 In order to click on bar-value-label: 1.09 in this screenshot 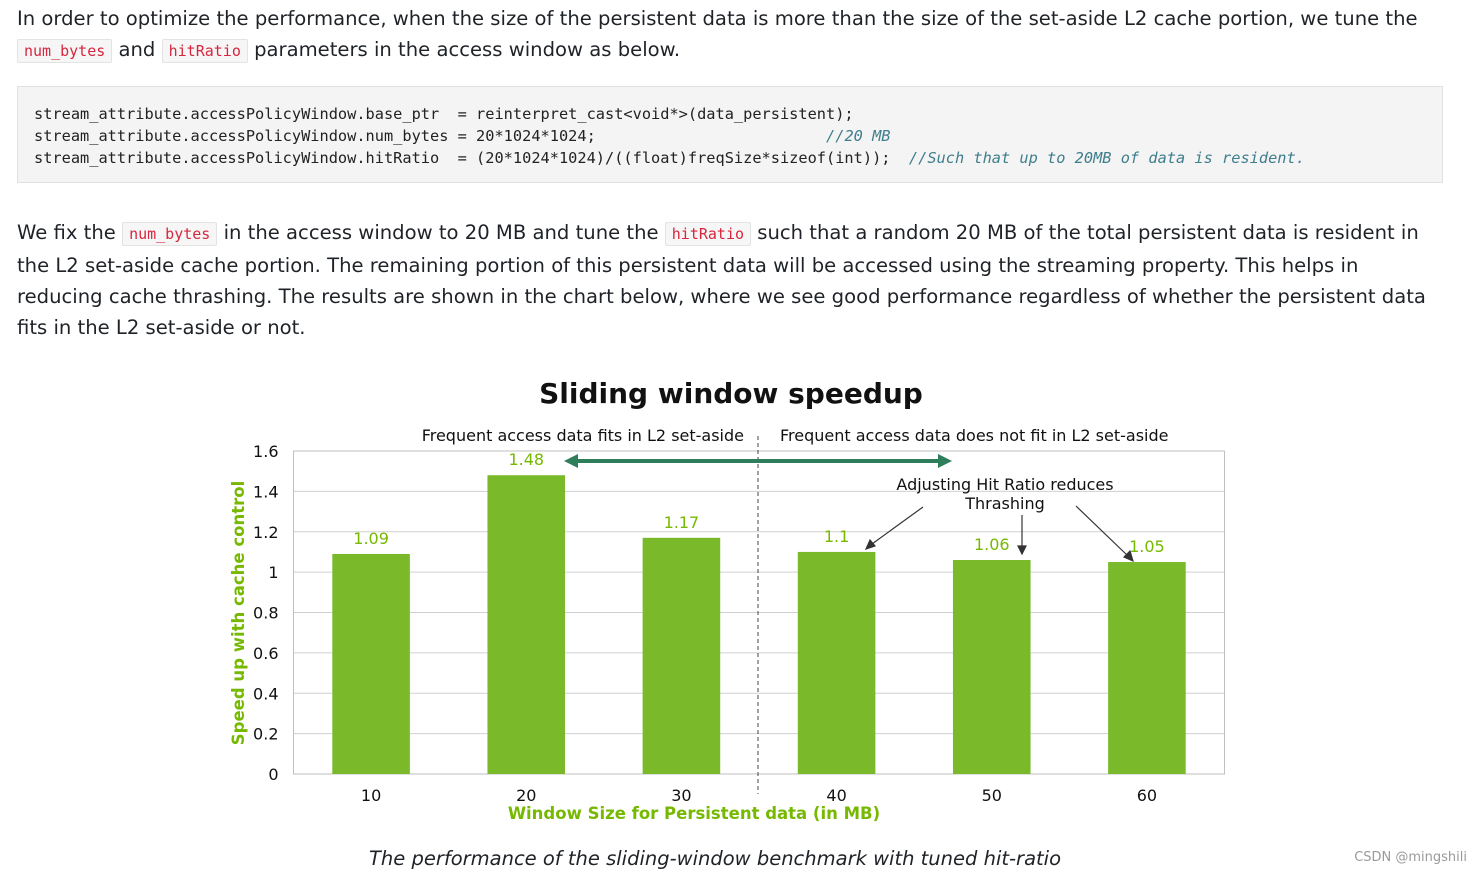, I will do `click(371, 538)`.